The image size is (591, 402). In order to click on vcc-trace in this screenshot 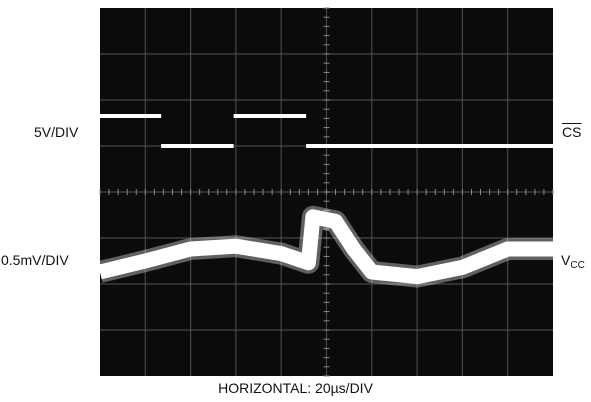, I will do `click(325, 247)`.